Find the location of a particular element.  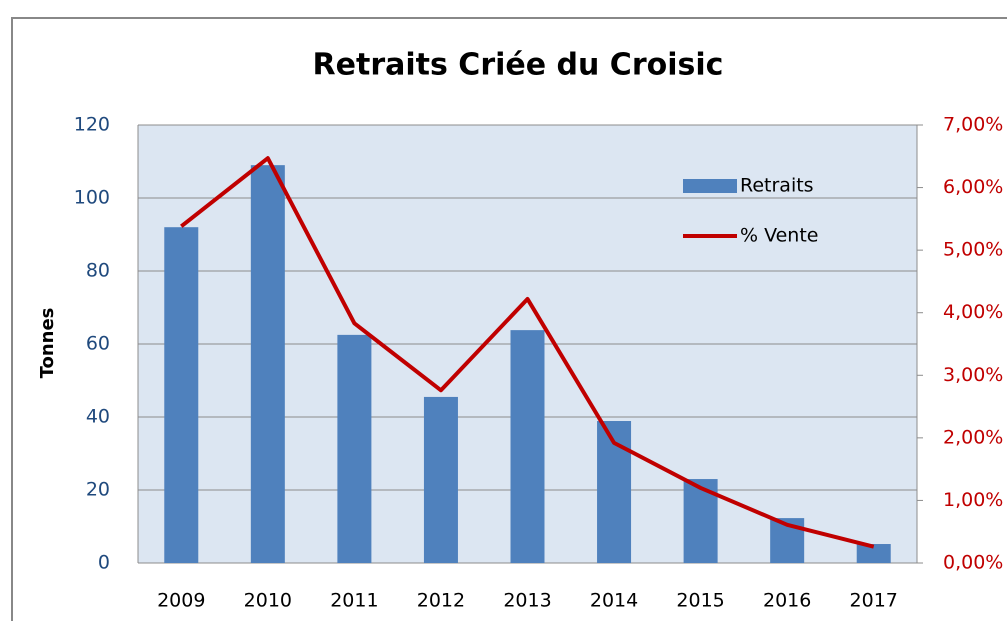

x-tick-label: 2011 is located at coordinates (354, 601).